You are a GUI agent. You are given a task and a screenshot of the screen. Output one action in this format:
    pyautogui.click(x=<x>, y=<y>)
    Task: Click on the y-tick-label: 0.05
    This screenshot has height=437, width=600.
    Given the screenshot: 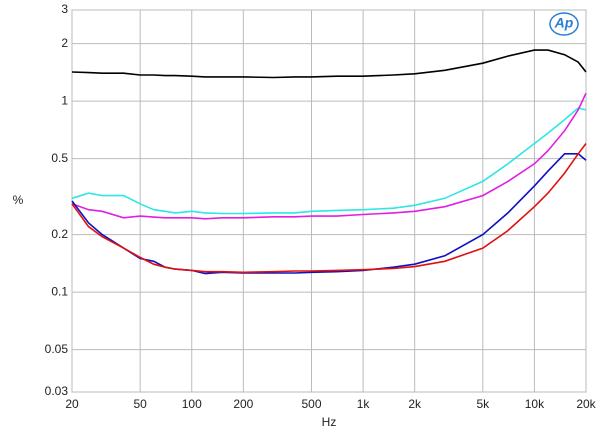 What is the action you would take?
    pyautogui.click(x=57, y=349)
    